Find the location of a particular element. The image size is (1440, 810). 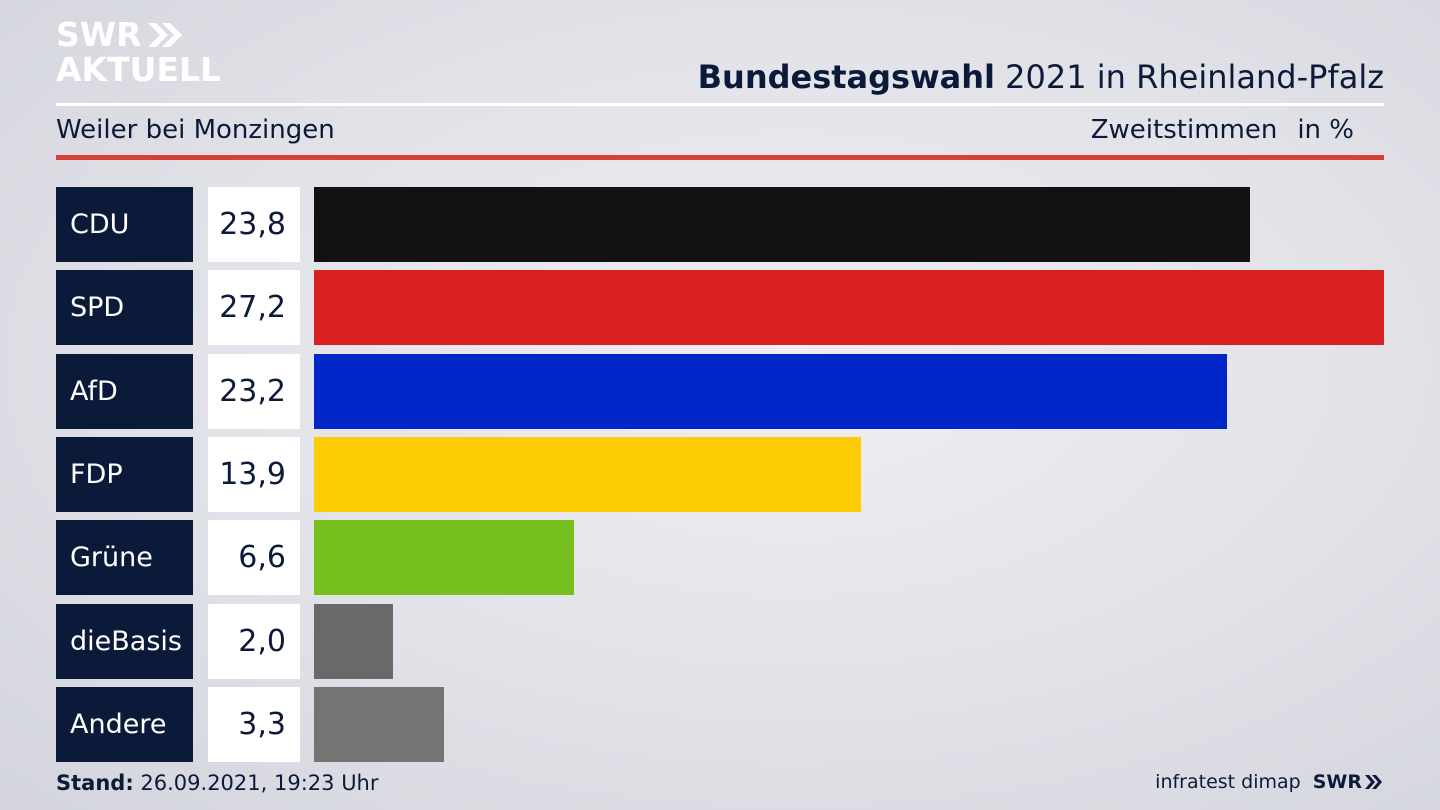

logo-line1: SWR is located at coordinates (99, 34).